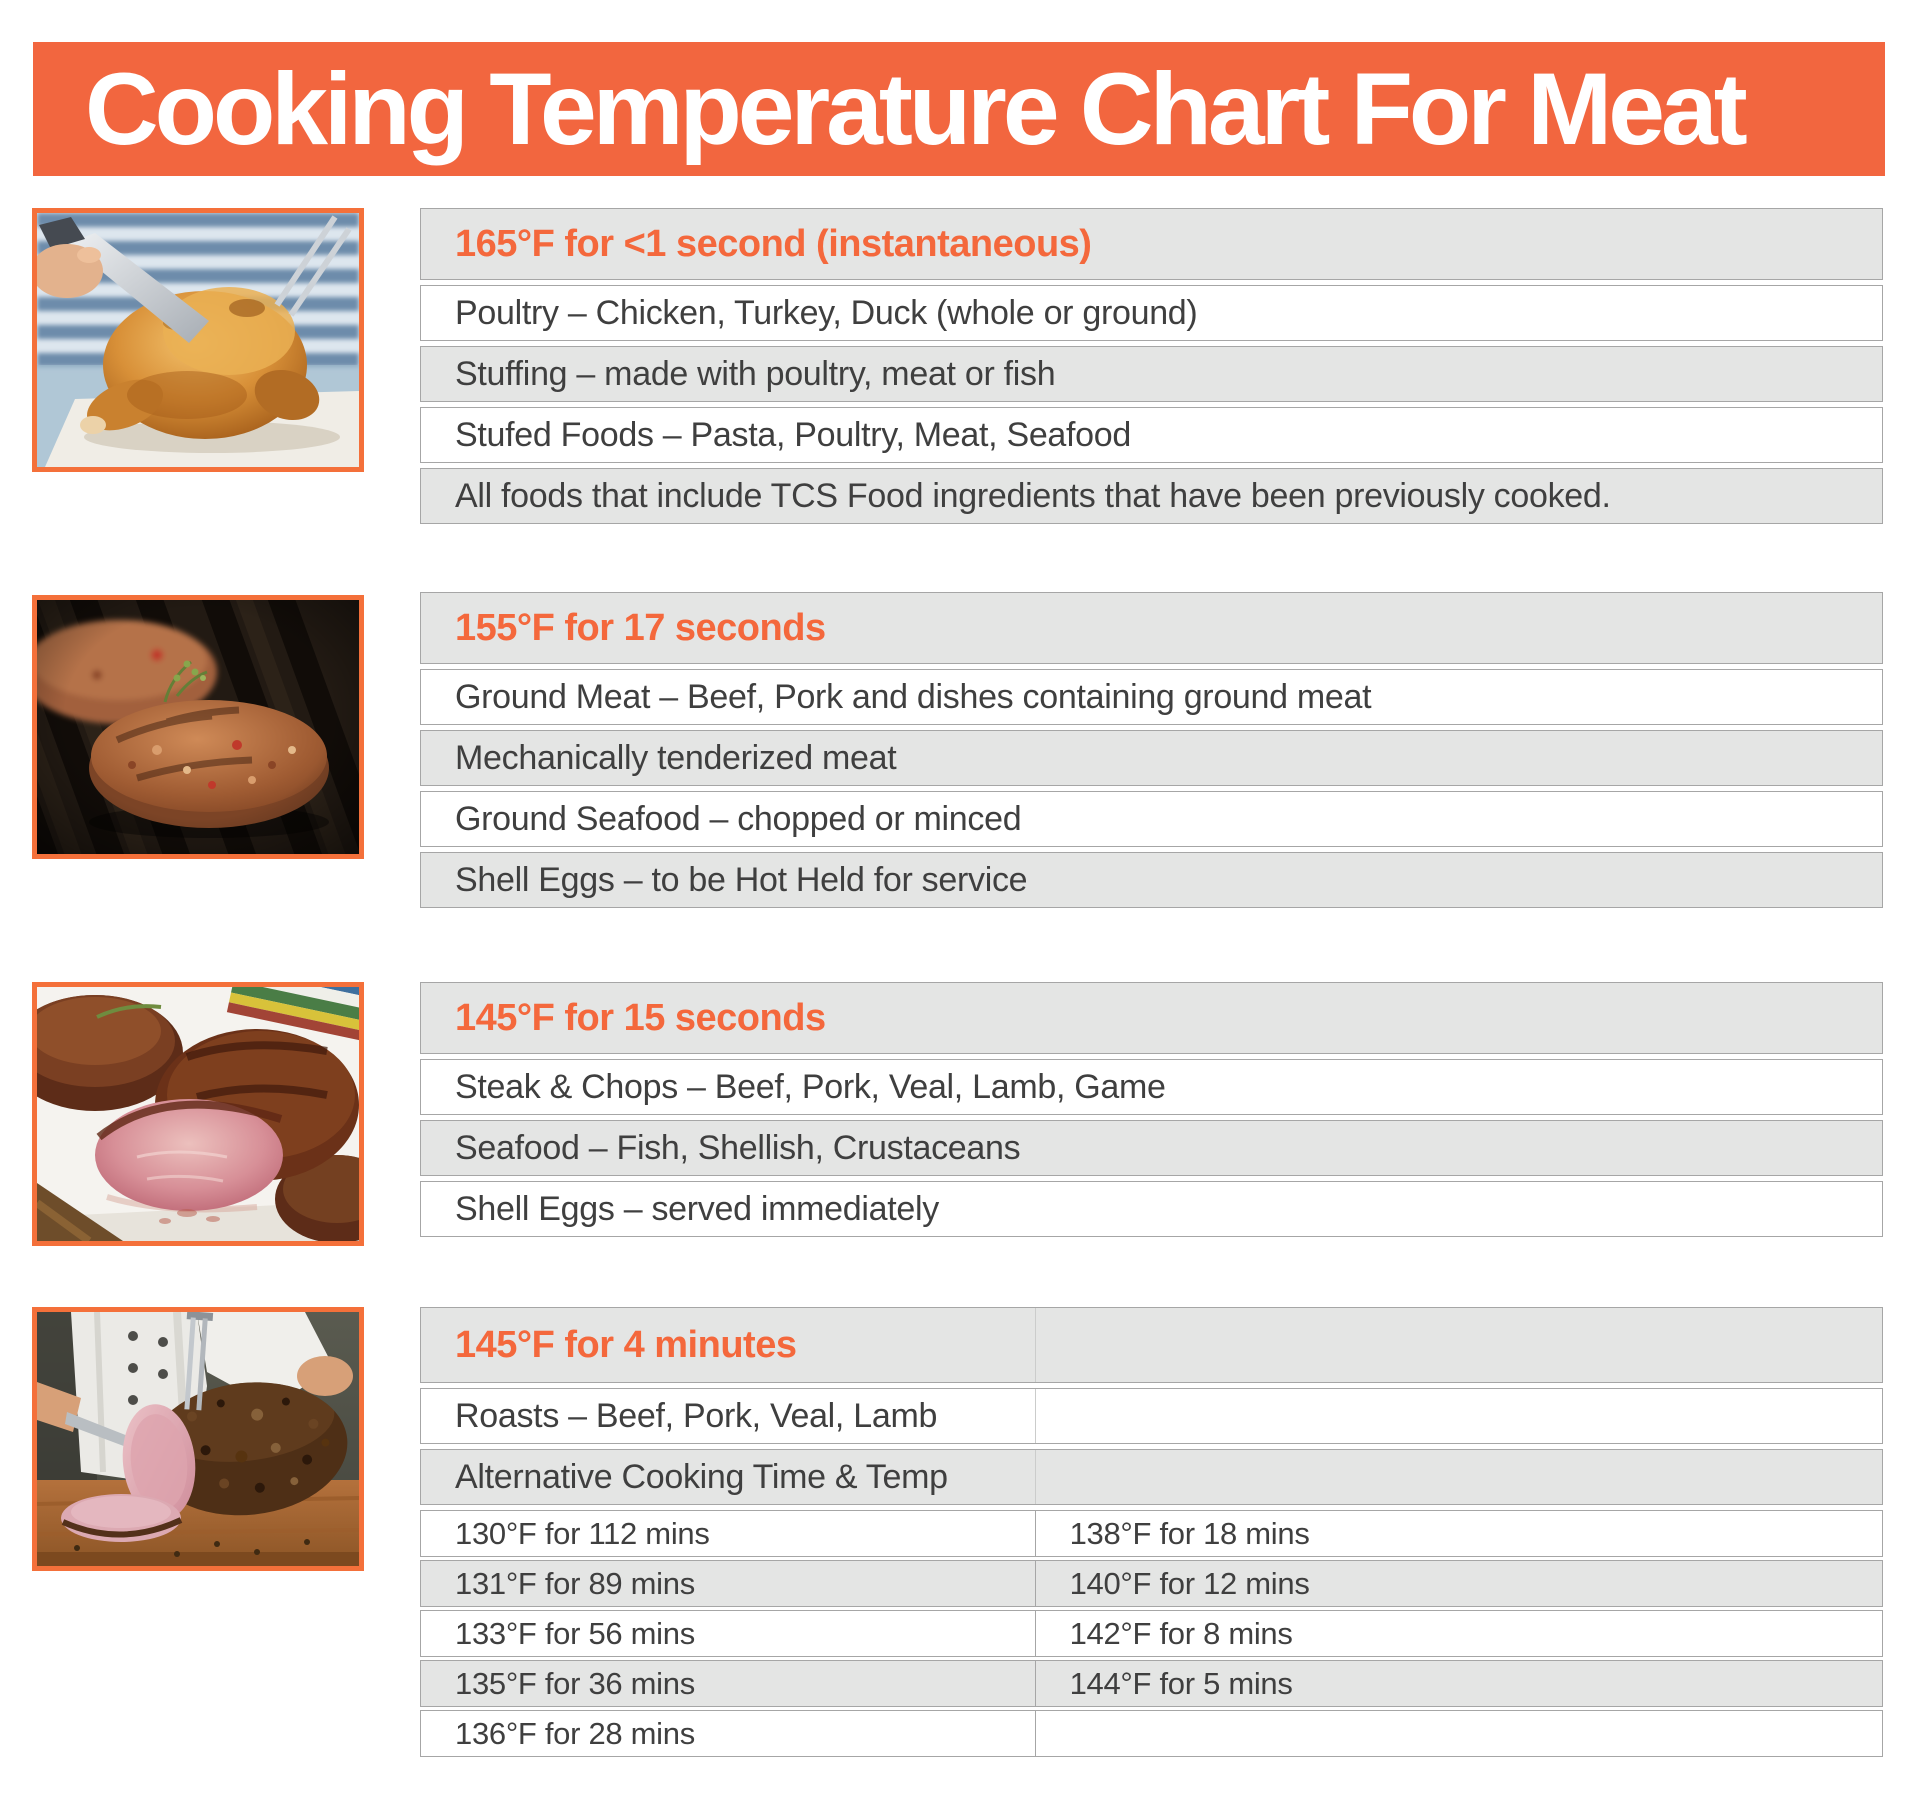  What do you see at coordinates (1151, 628) in the screenshot?
I see `section-heading: 155°F for 17 seconds` at bounding box center [1151, 628].